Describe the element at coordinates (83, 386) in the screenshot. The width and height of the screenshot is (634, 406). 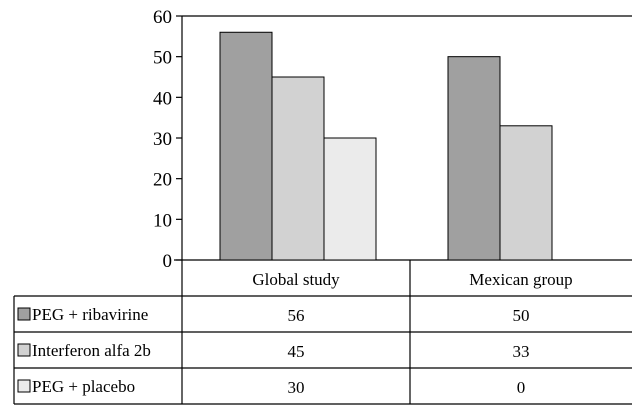
I see `legend-entry: PEG + placebo` at that location.